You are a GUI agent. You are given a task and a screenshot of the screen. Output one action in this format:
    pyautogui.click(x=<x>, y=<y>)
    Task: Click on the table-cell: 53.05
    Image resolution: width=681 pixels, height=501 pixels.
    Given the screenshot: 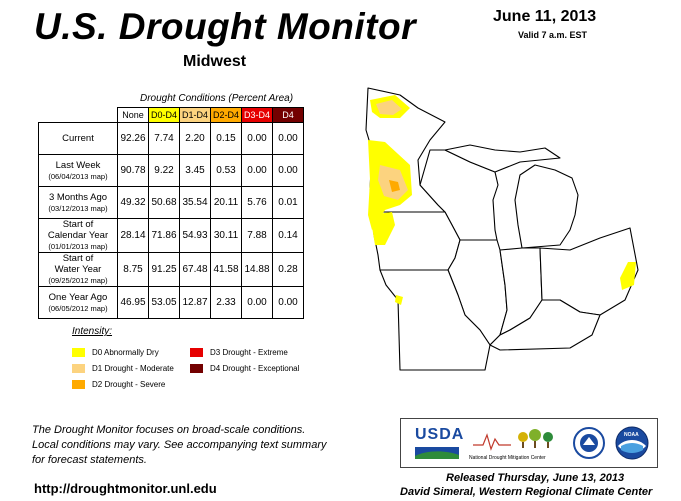 What is the action you would take?
    pyautogui.click(x=164, y=302)
    